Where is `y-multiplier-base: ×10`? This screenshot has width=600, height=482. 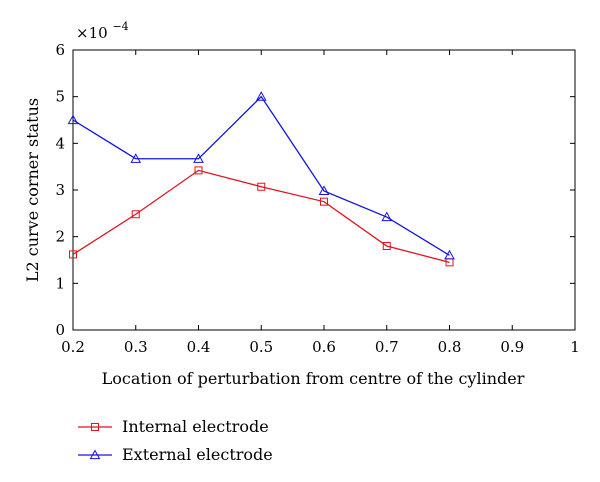
y-multiplier-base: ×10 is located at coordinates (92, 33).